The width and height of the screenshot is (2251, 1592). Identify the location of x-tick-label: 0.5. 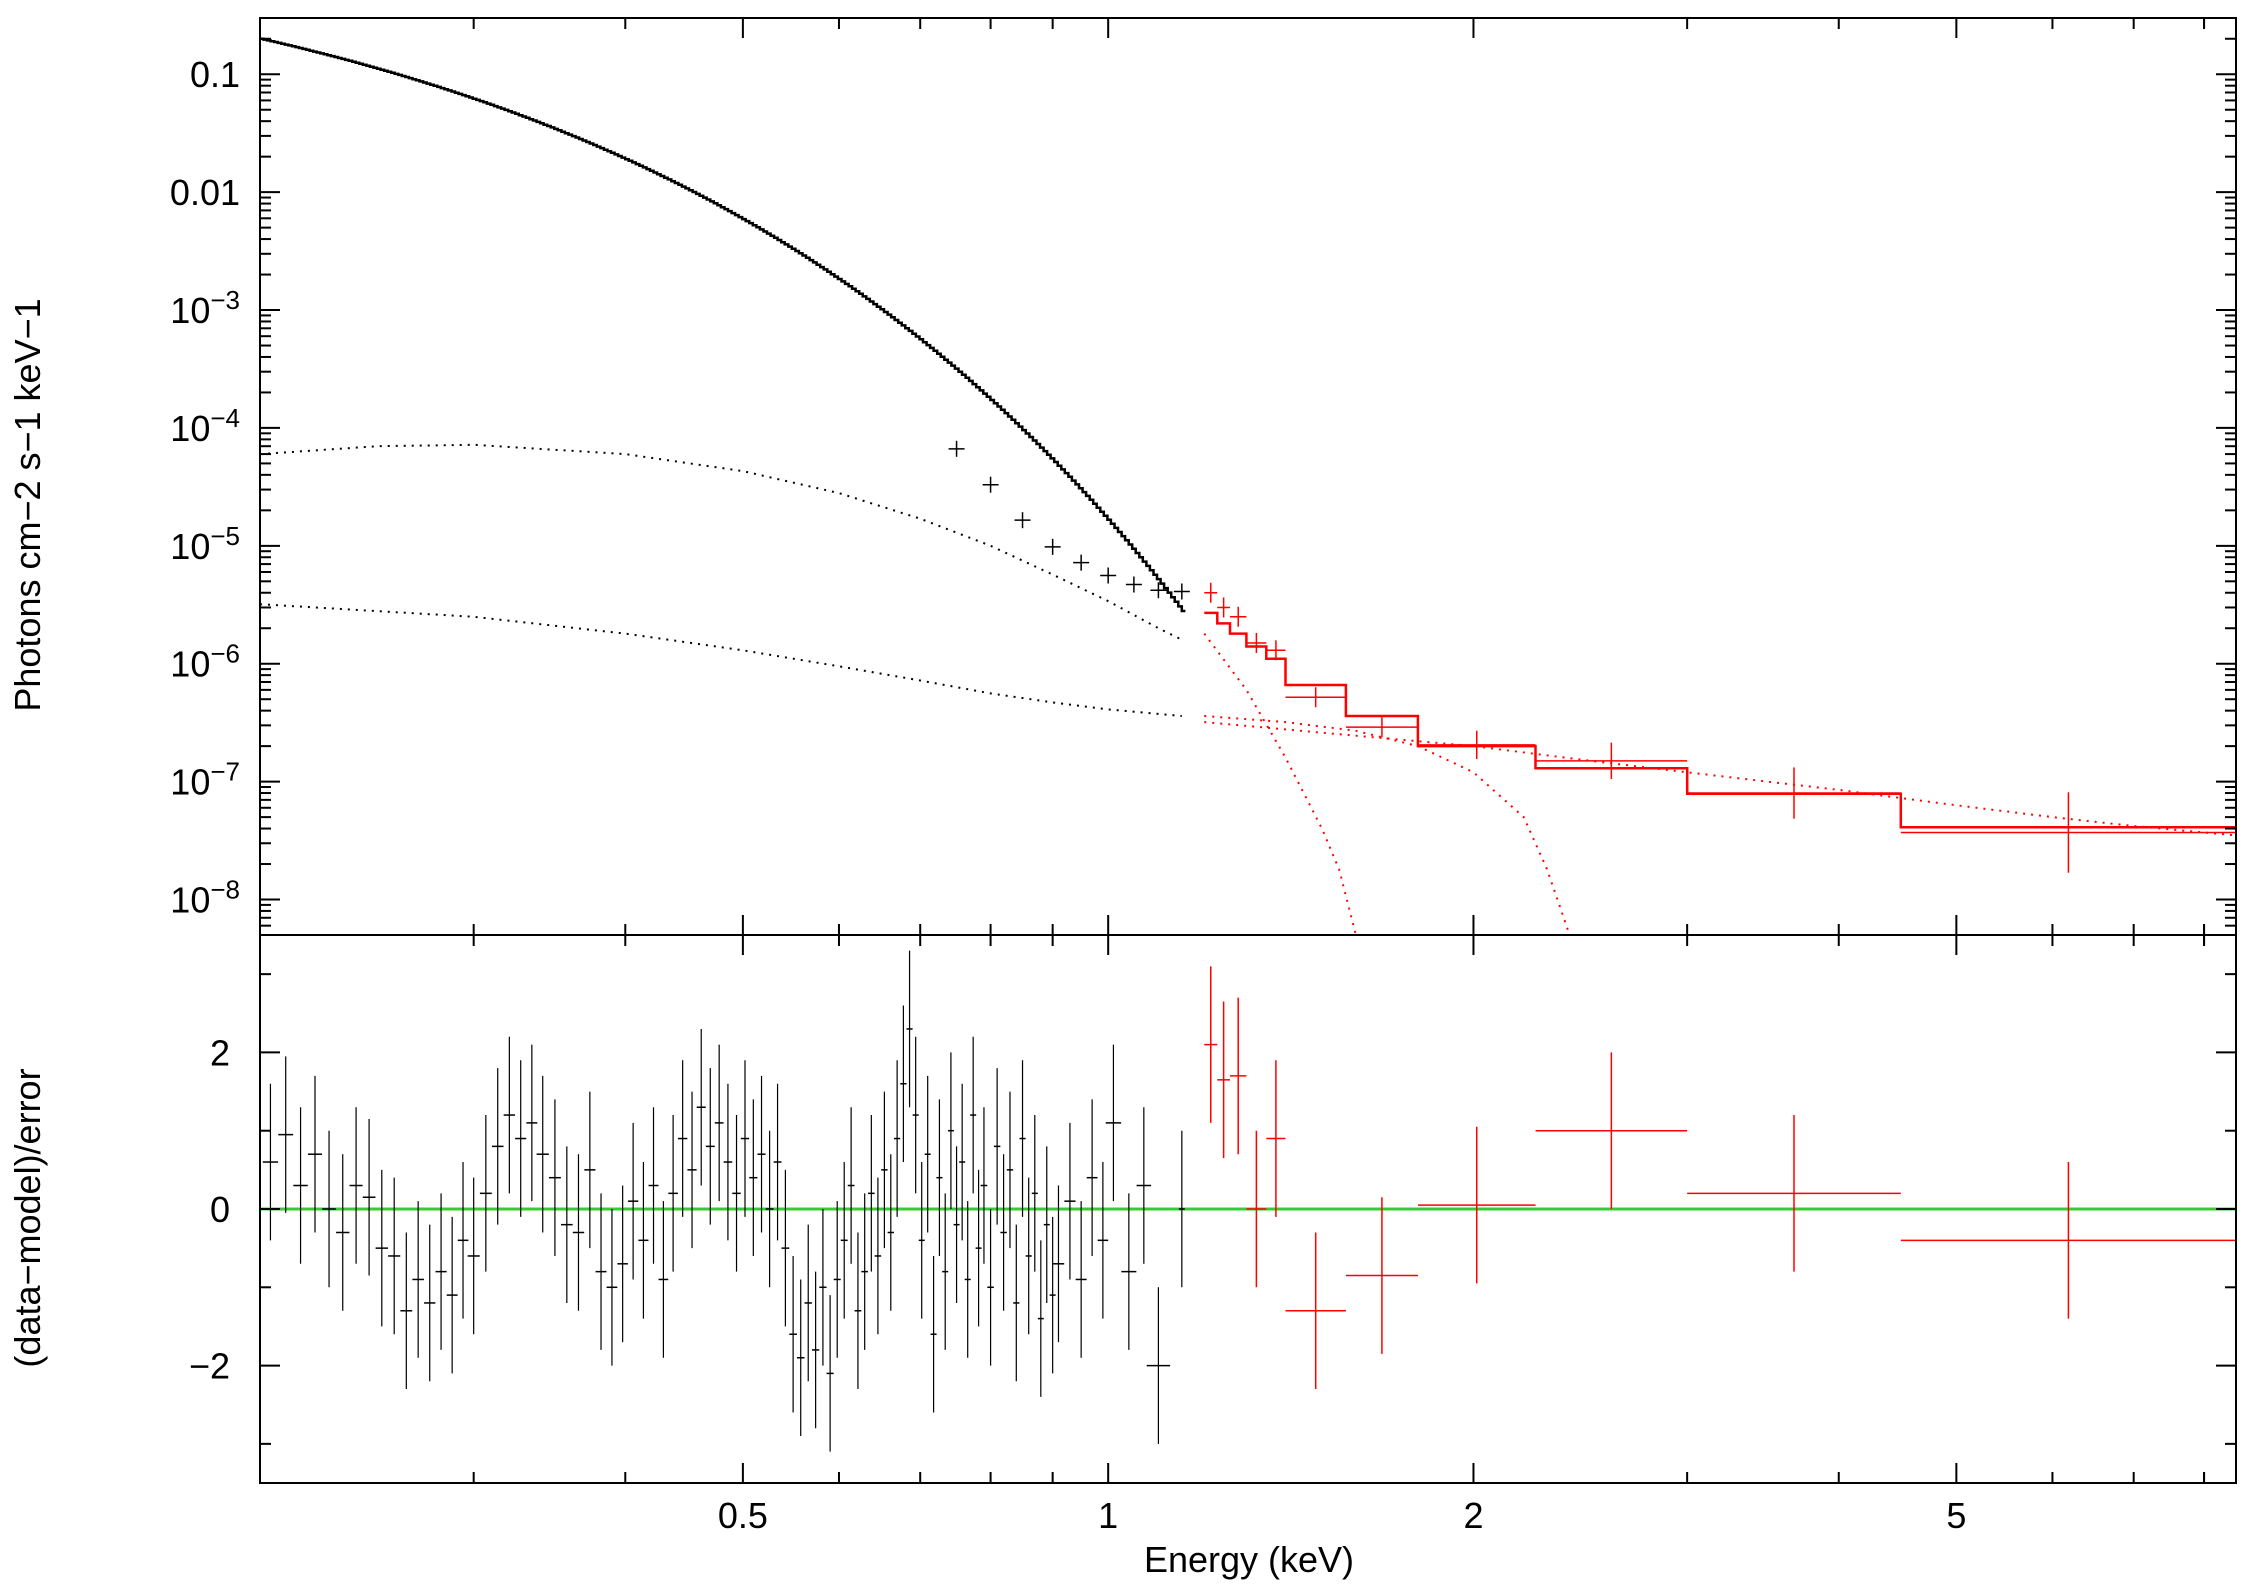
(743, 1515).